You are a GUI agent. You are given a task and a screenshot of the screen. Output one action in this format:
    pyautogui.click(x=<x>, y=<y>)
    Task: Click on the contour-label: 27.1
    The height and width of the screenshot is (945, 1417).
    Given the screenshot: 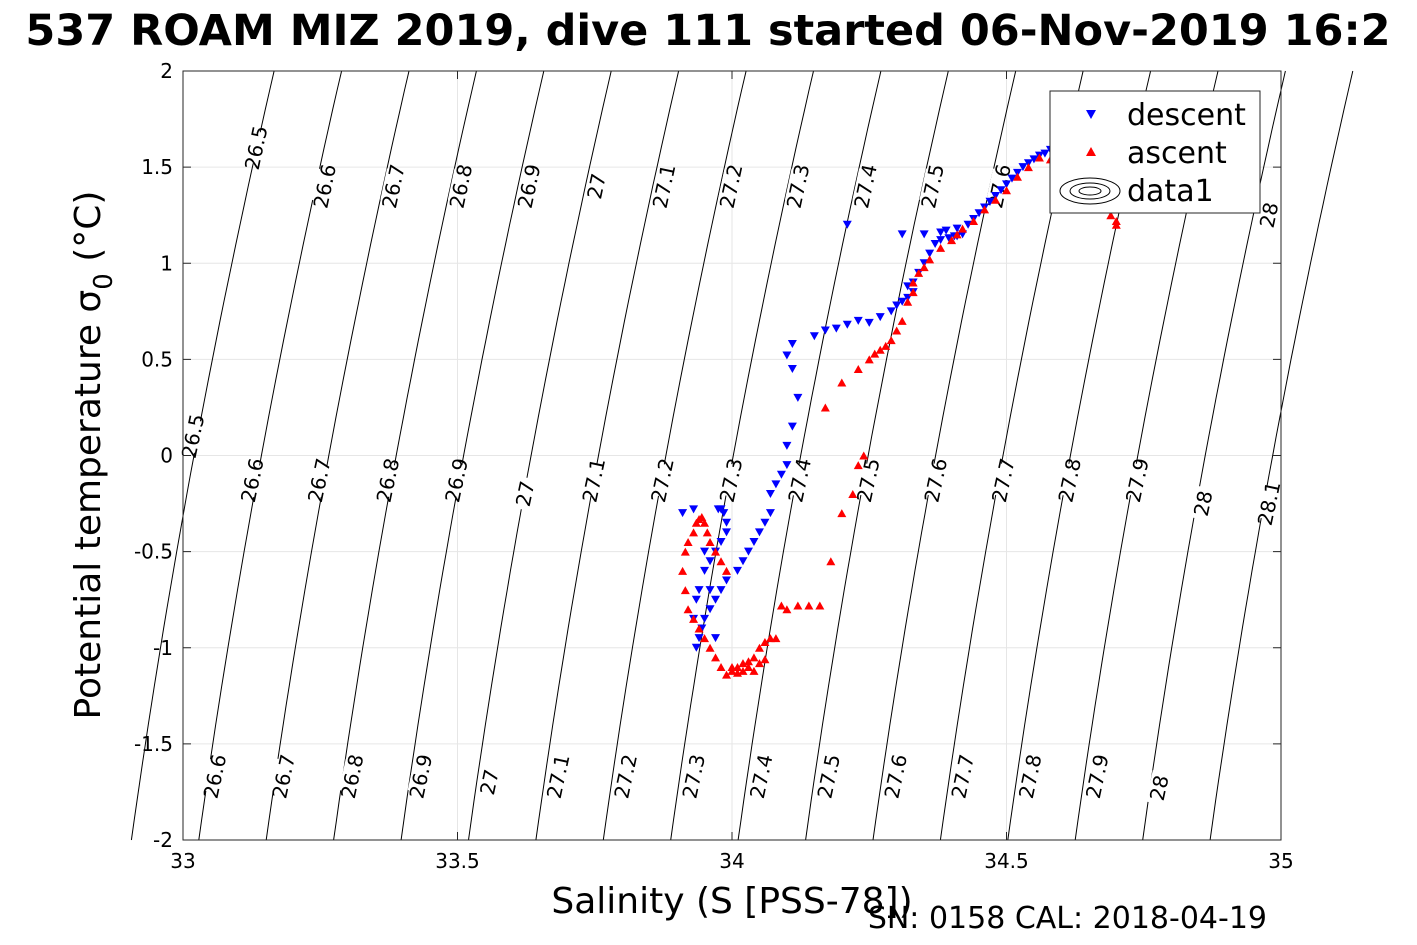 What is the action you would take?
    pyautogui.click(x=593, y=480)
    